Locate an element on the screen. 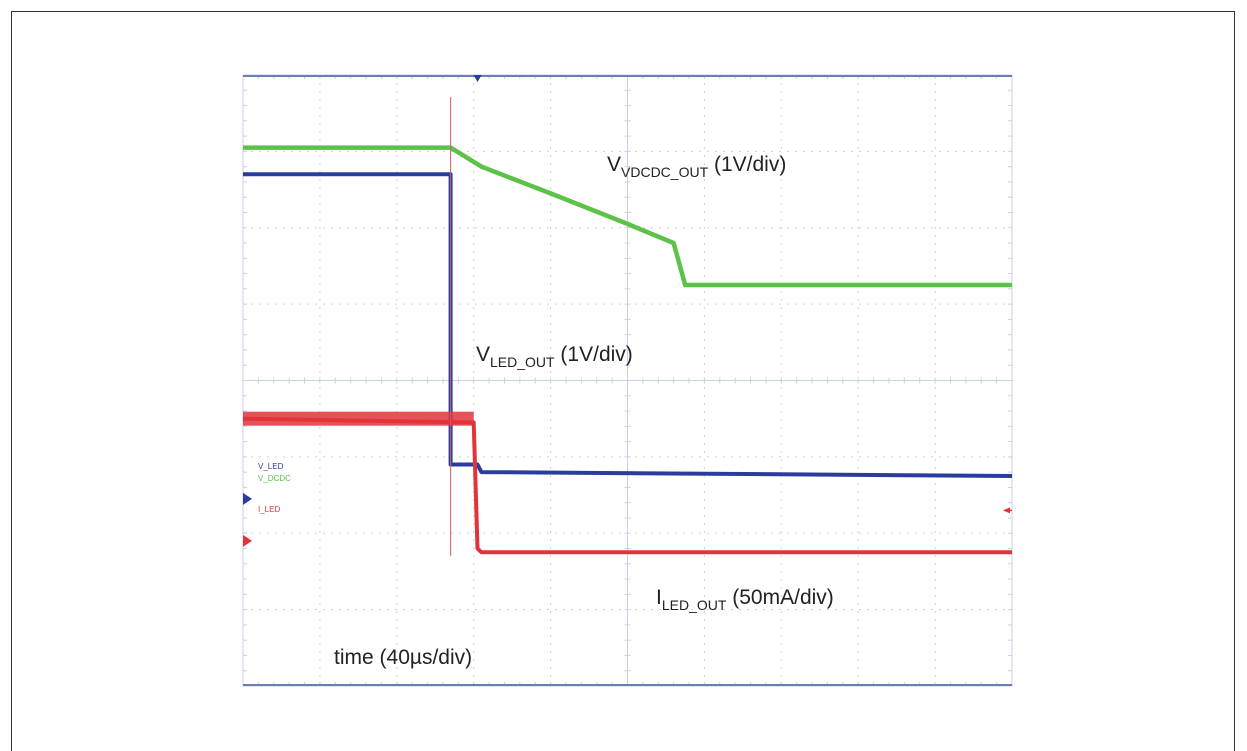 The image size is (1247, 751). trace-v-dcdc is located at coordinates (627, 216).